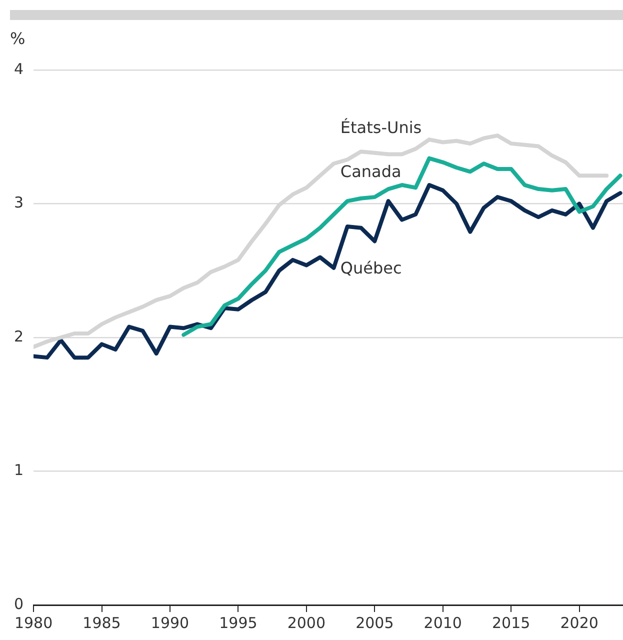  What do you see at coordinates (170, 623) in the screenshot?
I see `x-tick-label: 1990` at bounding box center [170, 623].